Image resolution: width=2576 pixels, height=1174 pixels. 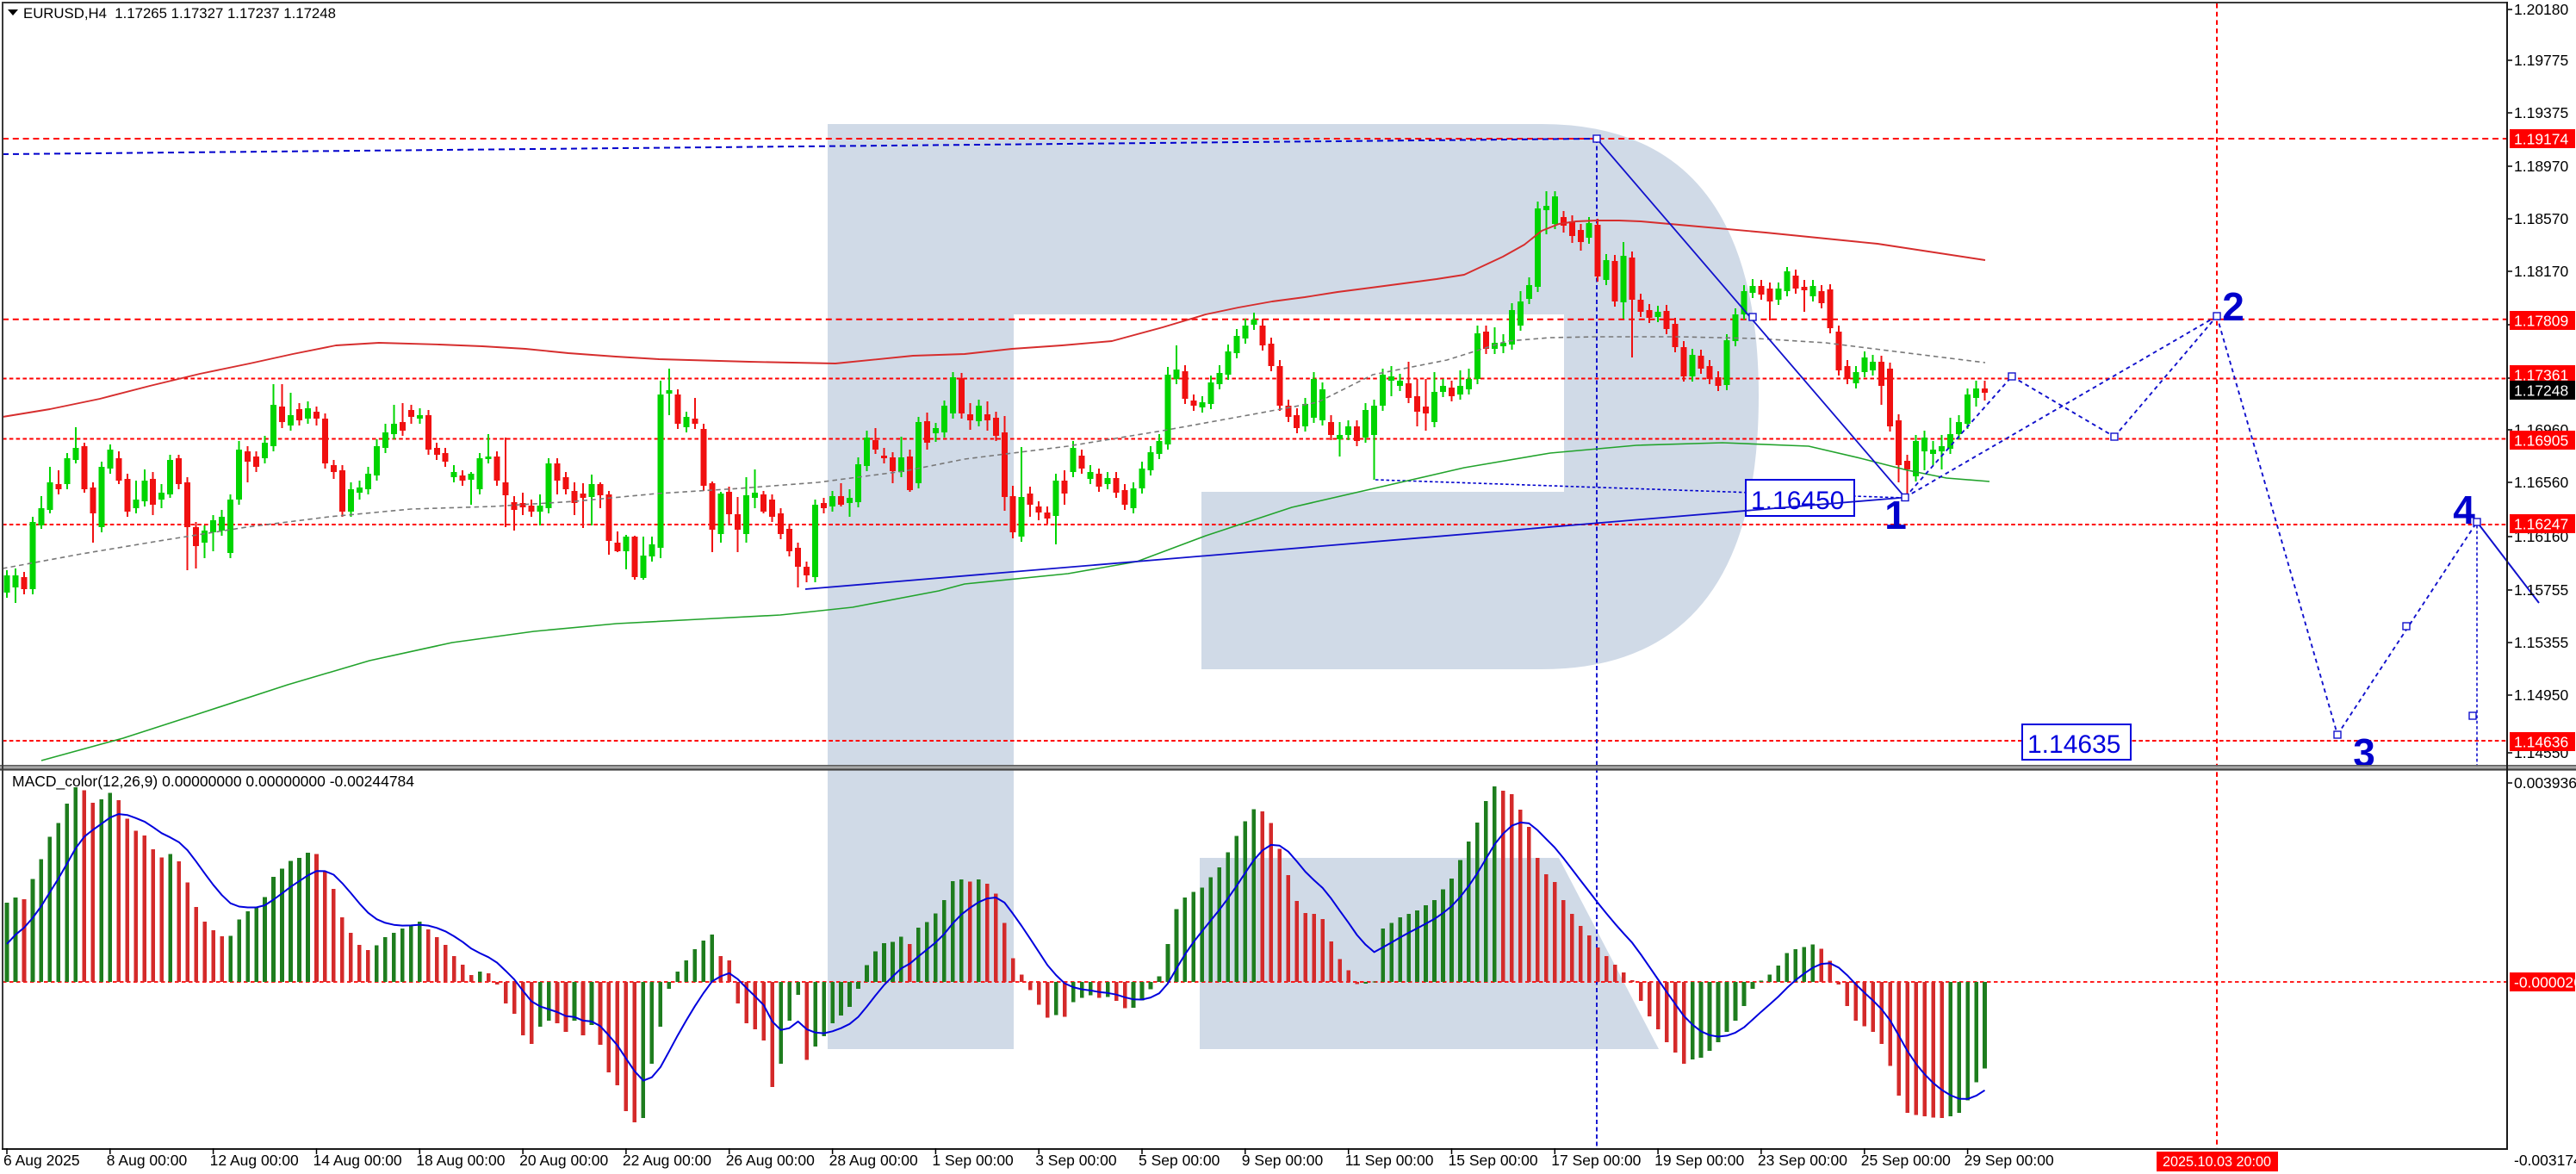 What do you see at coordinates (1906, 1160) in the screenshot?
I see `svg-text: 25 Sep 00:00` at bounding box center [1906, 1160].